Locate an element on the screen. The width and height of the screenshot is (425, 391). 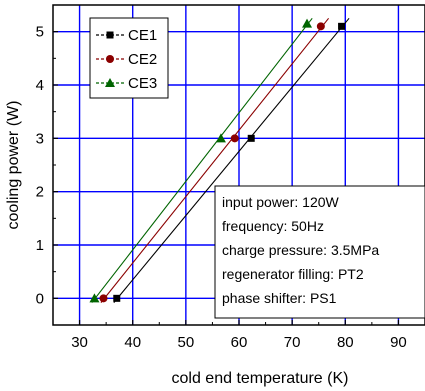
parameter-line: phase shifter: PS1 is located at coordinates (279, 298).